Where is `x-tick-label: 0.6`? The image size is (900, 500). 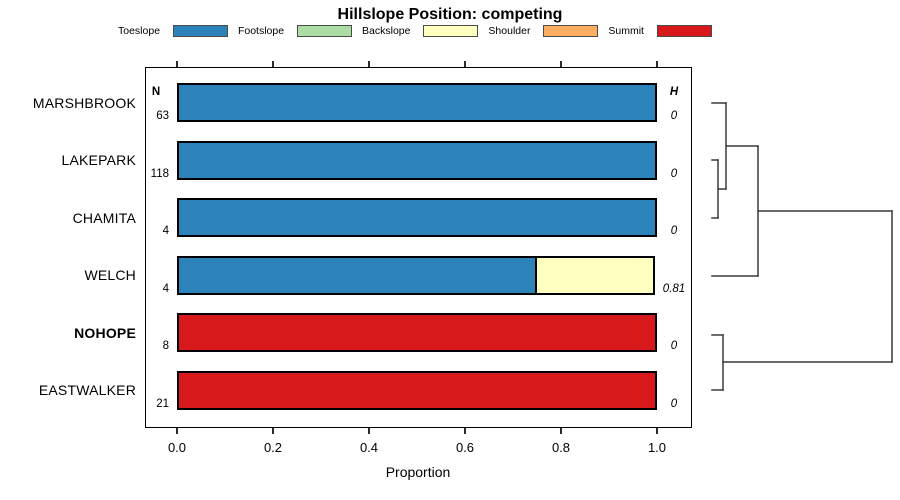
x-tick-label: 0.6 is located at coordinates (465, 447).